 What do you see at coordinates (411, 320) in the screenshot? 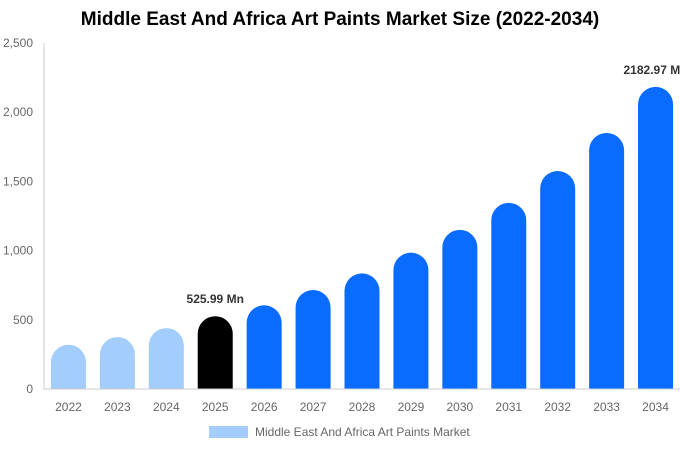
I see `bar-2029` at bounding box center [411, 320].